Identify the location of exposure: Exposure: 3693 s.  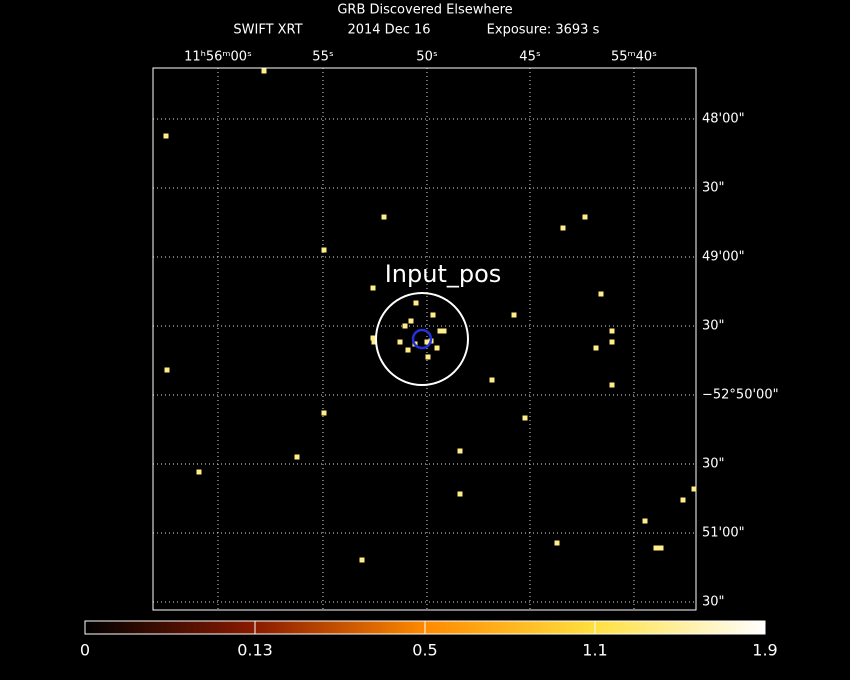
(543, 30).